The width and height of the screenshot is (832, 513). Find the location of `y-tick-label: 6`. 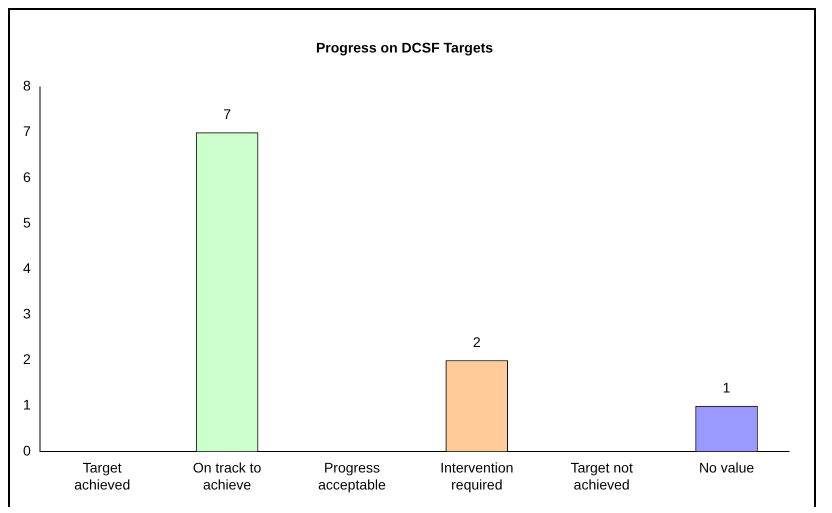

y-tick-label: 6 is located at coordinates (26, 176).